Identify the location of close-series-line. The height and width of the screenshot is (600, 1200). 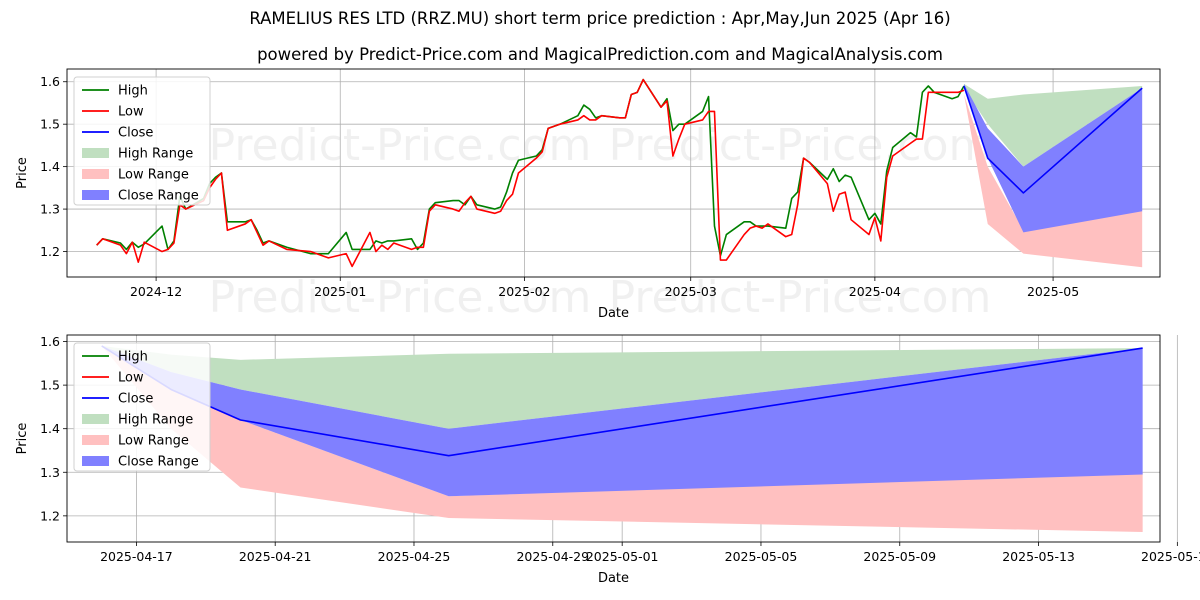
(1053, 139).